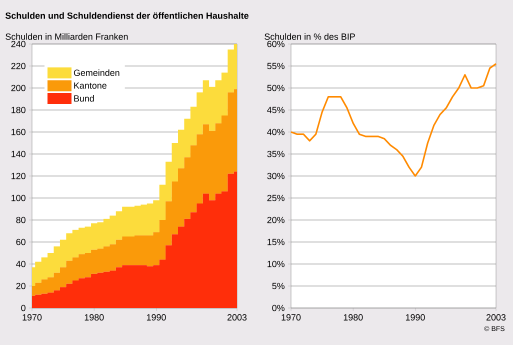 This screenshot has height=345, width=513. I want to click on y-tick-label: 160, so click(19, 132).